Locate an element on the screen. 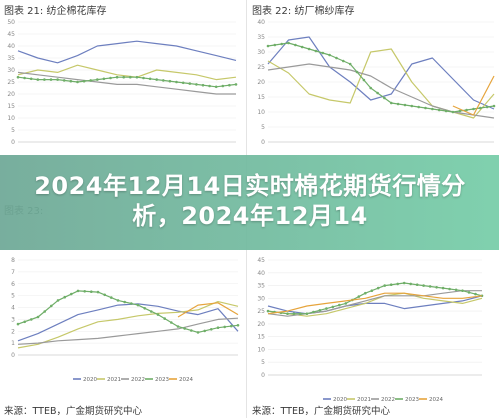 The height and width of the screenshot is (418, 499). y-tick-label: 45 is located at coordinates (11, 34).